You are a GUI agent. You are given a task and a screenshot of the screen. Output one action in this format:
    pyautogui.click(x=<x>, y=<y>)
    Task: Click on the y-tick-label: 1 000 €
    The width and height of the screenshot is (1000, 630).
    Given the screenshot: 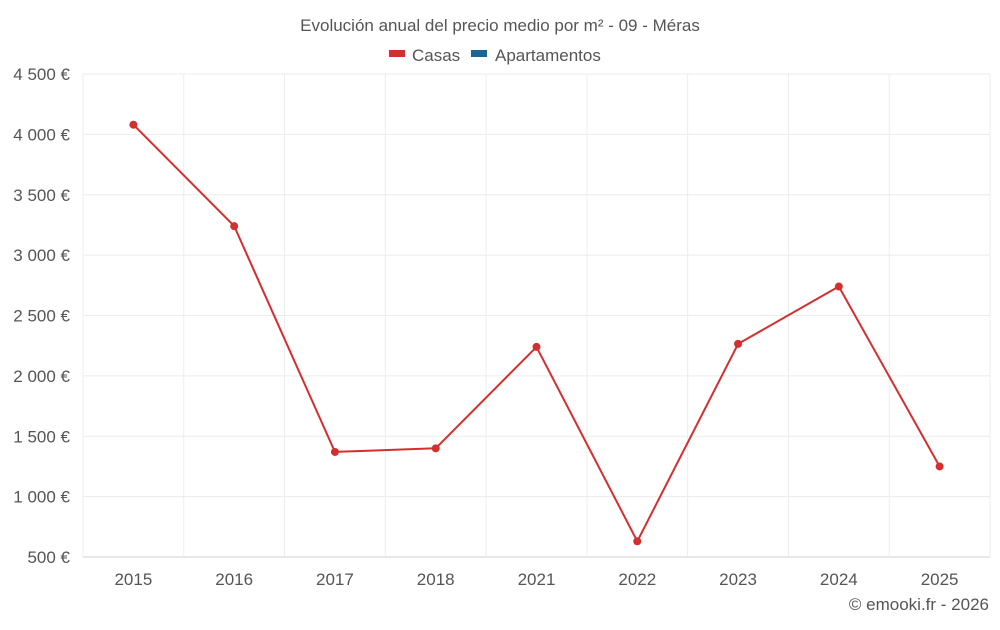 What is the action you would take?
    pyautogui.click(x=41, y=497)
    